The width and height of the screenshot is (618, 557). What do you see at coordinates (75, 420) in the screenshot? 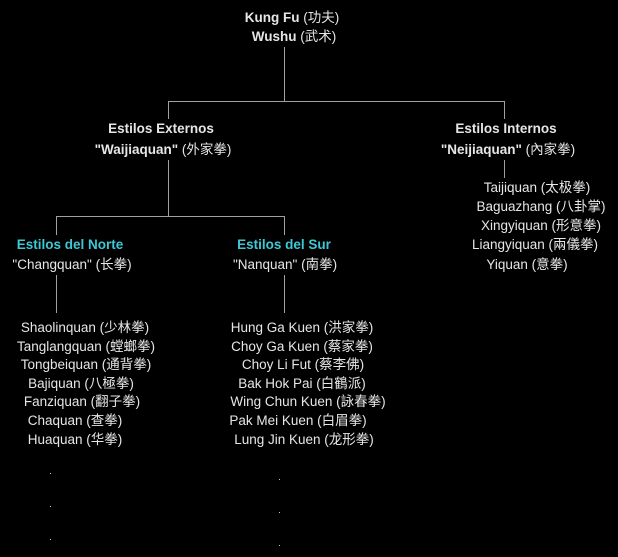
I see `north-style: Chaquan (查拳)` at bounding box center [75, 420].